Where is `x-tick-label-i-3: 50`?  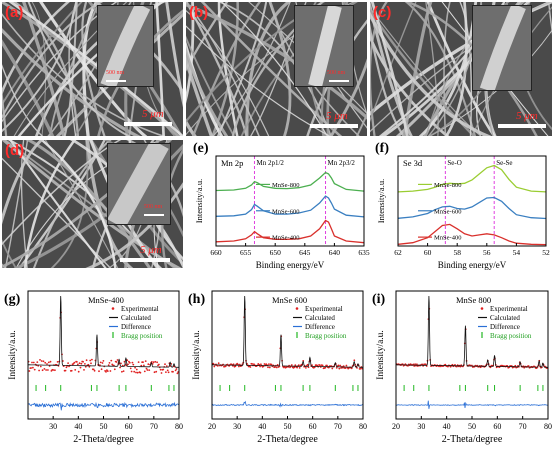
x-tick-label-i-3: 50 is located at coordinates (472, 426).